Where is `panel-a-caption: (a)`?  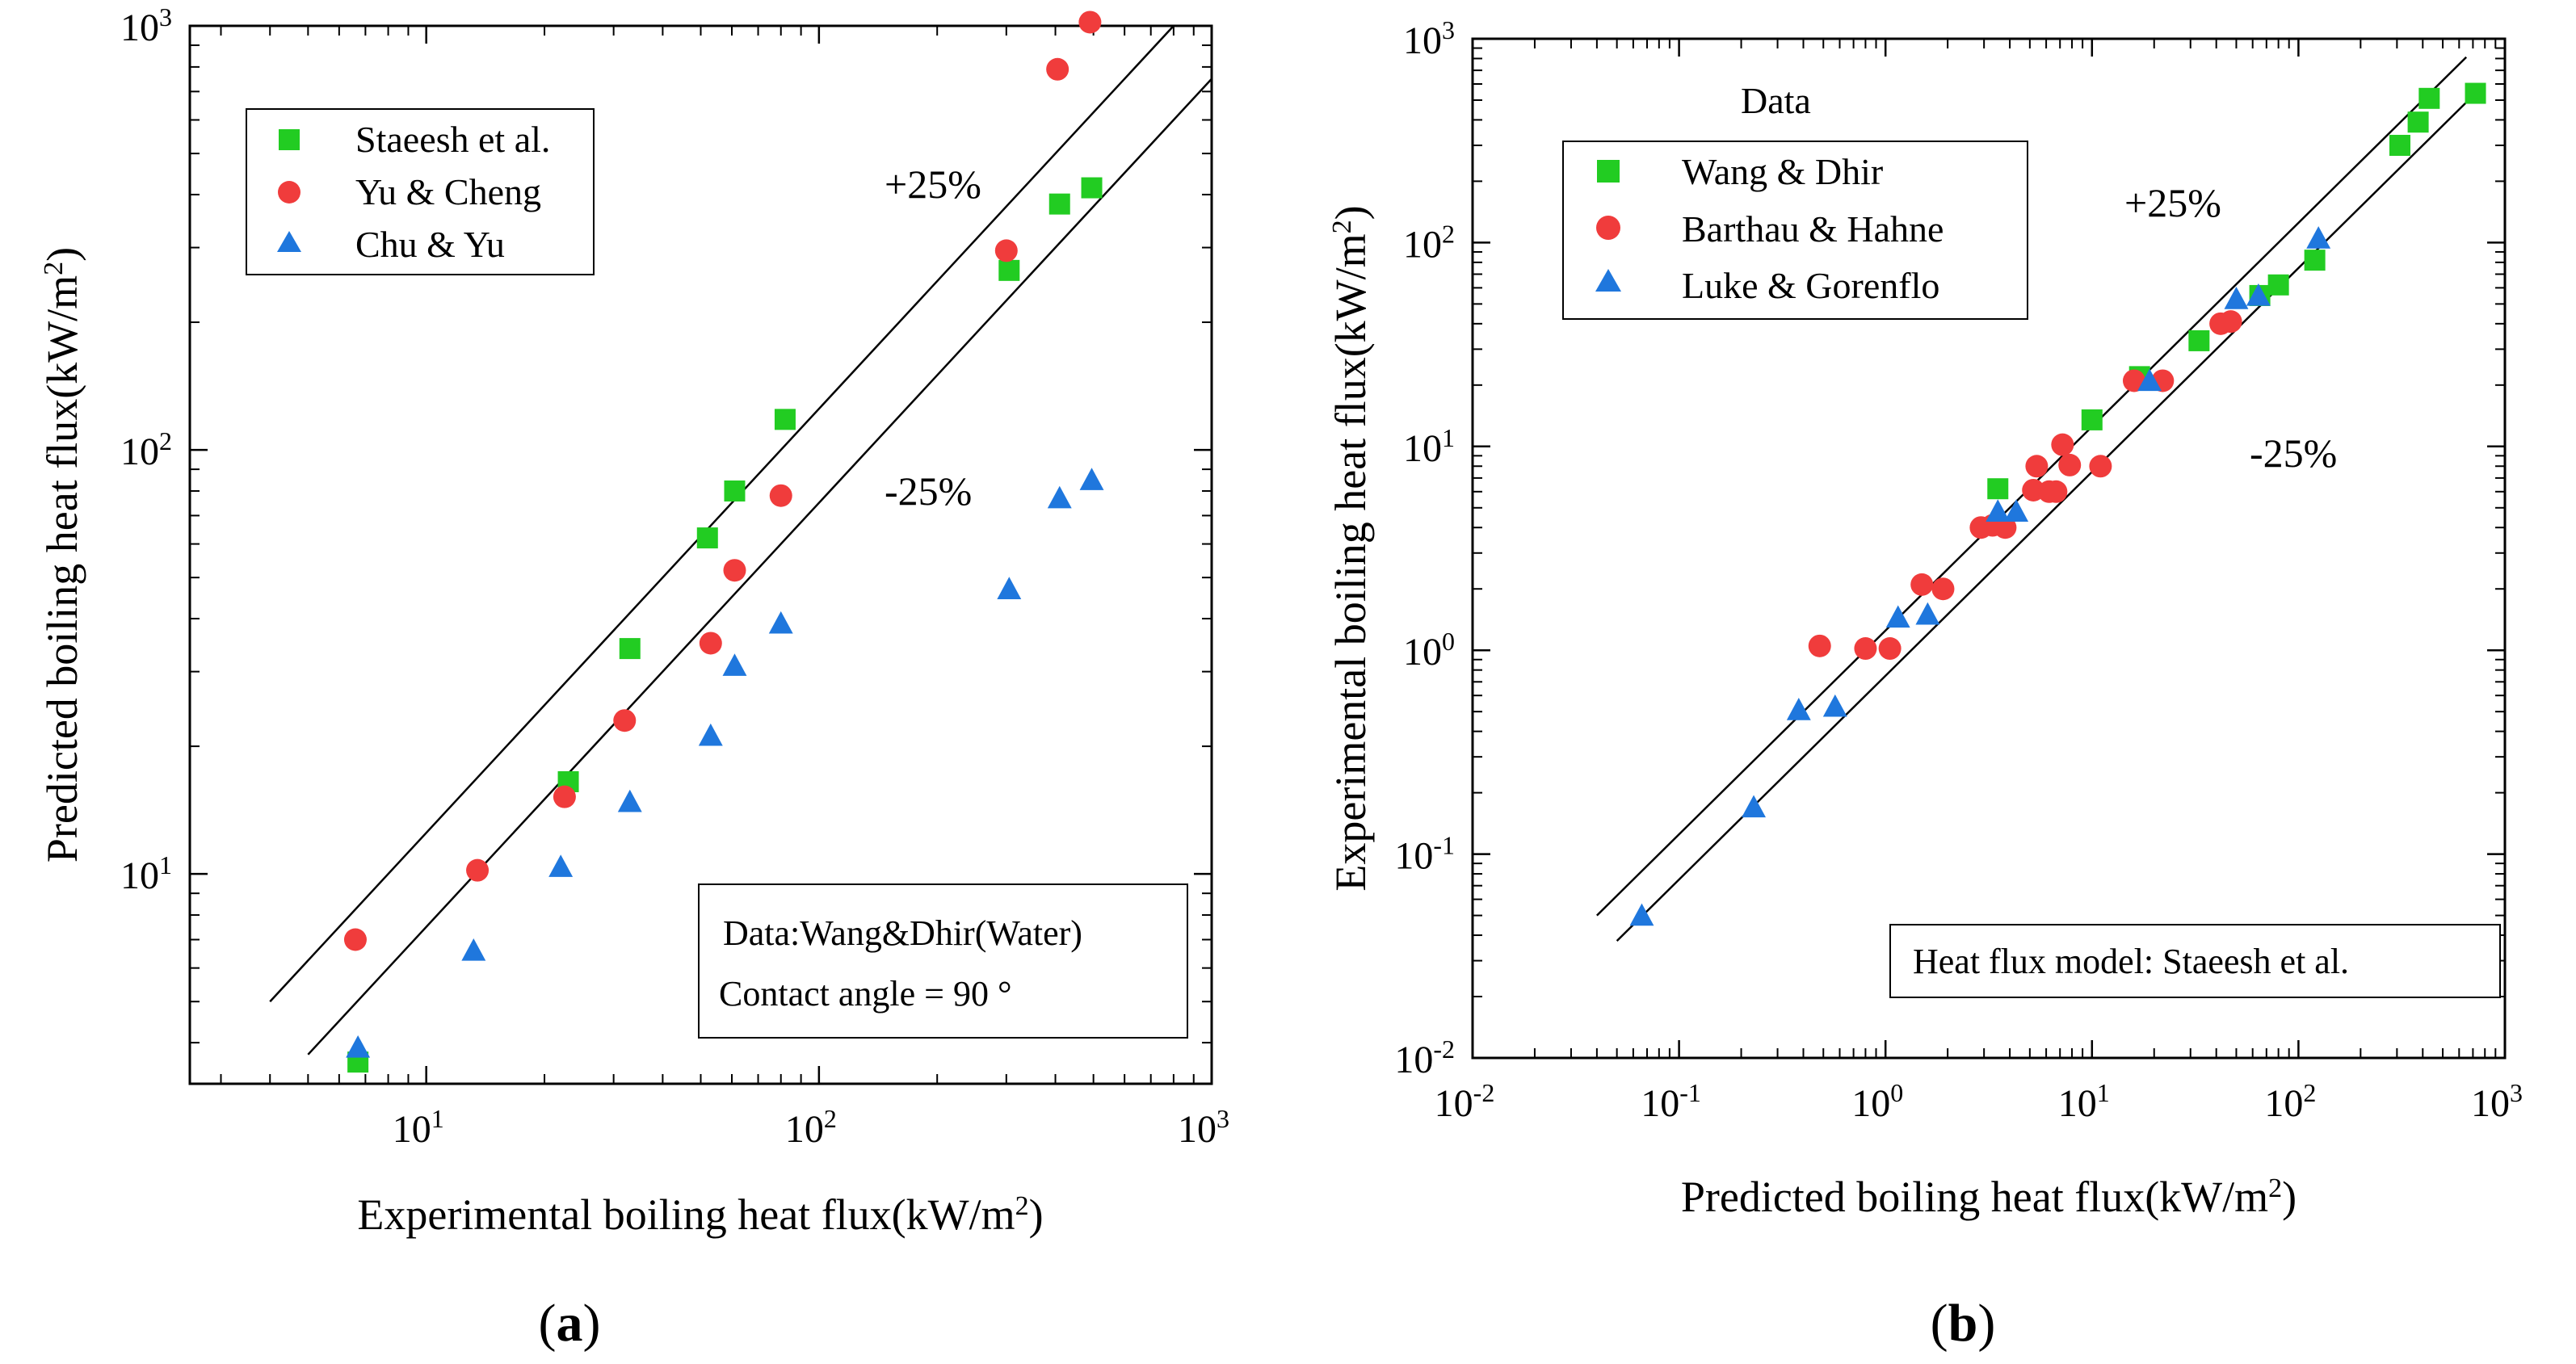
panel-a-caption: (a) is located at coordinates (570, 1323).